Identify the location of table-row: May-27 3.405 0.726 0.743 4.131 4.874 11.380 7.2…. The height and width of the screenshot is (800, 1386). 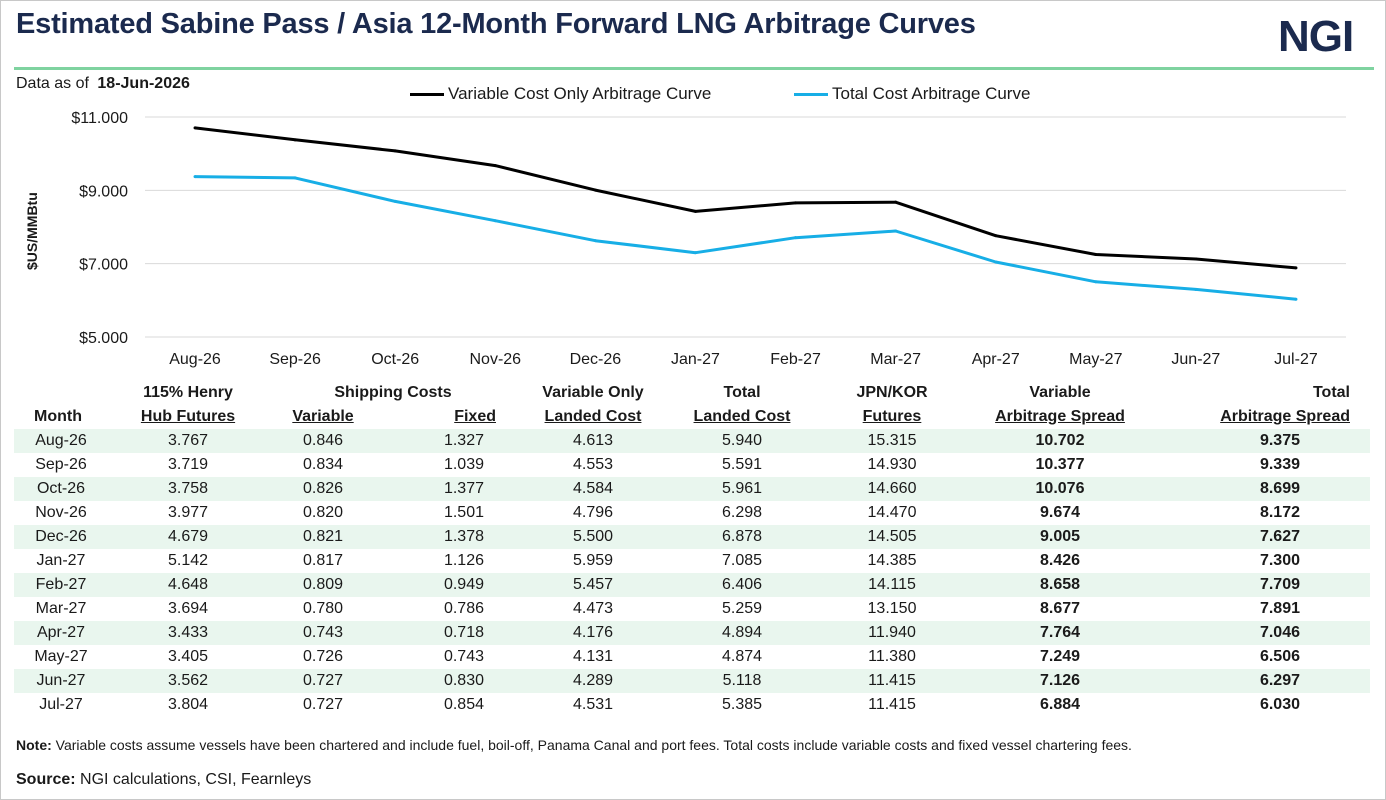
(692, 657).